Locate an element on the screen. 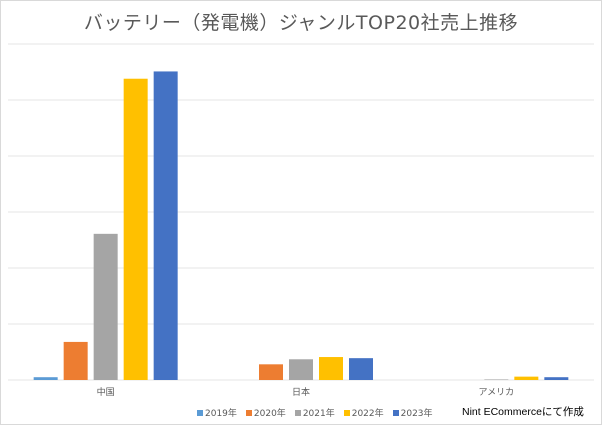  bar-2021年-中国 is located at coordinates (105, 306).